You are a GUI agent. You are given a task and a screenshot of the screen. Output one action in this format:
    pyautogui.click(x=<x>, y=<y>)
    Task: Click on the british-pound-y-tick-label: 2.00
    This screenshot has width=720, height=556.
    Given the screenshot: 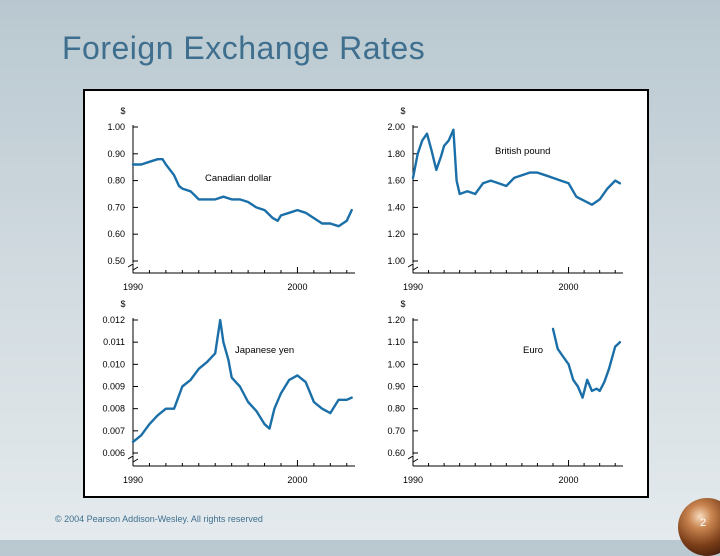 What is the action you would take?
    pyautogui.click(x=396, y=127)
    